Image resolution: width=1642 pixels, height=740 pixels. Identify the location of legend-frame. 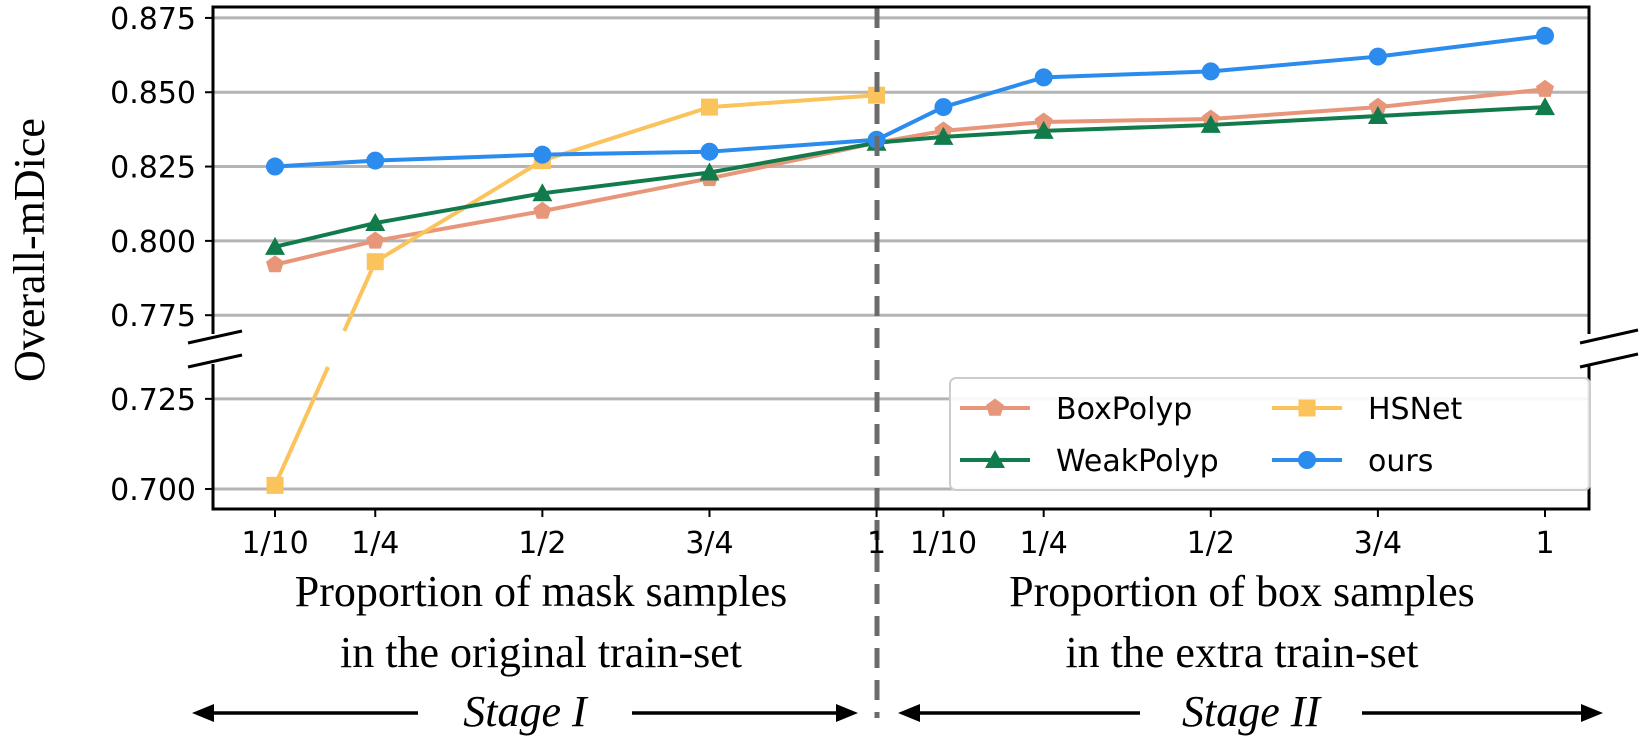
(1270, 434).